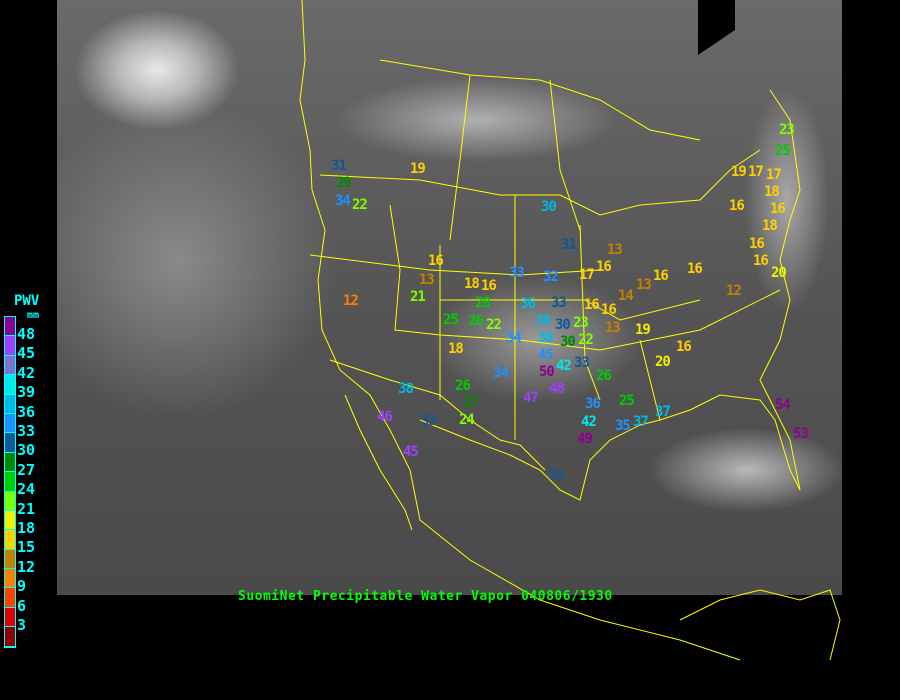 The height and width of the screenshot is (700, 900). Describe the element at coordinates (378, 462) in the screenshot. I see `baja-coast` at that location.